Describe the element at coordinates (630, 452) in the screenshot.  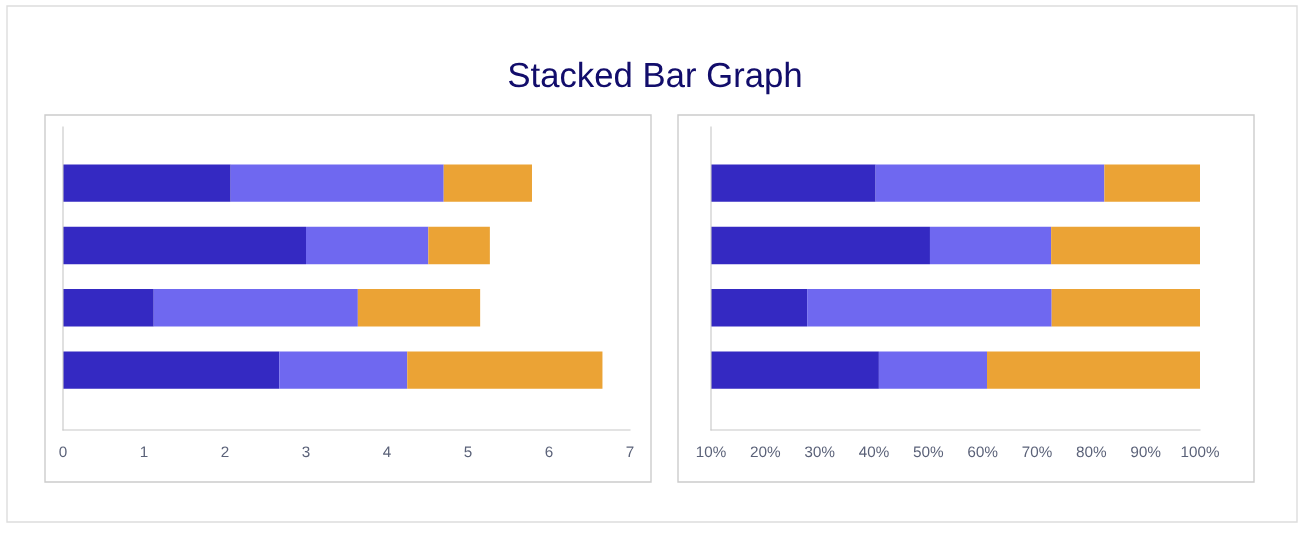
I see `x-tick-label: 7` at that location.